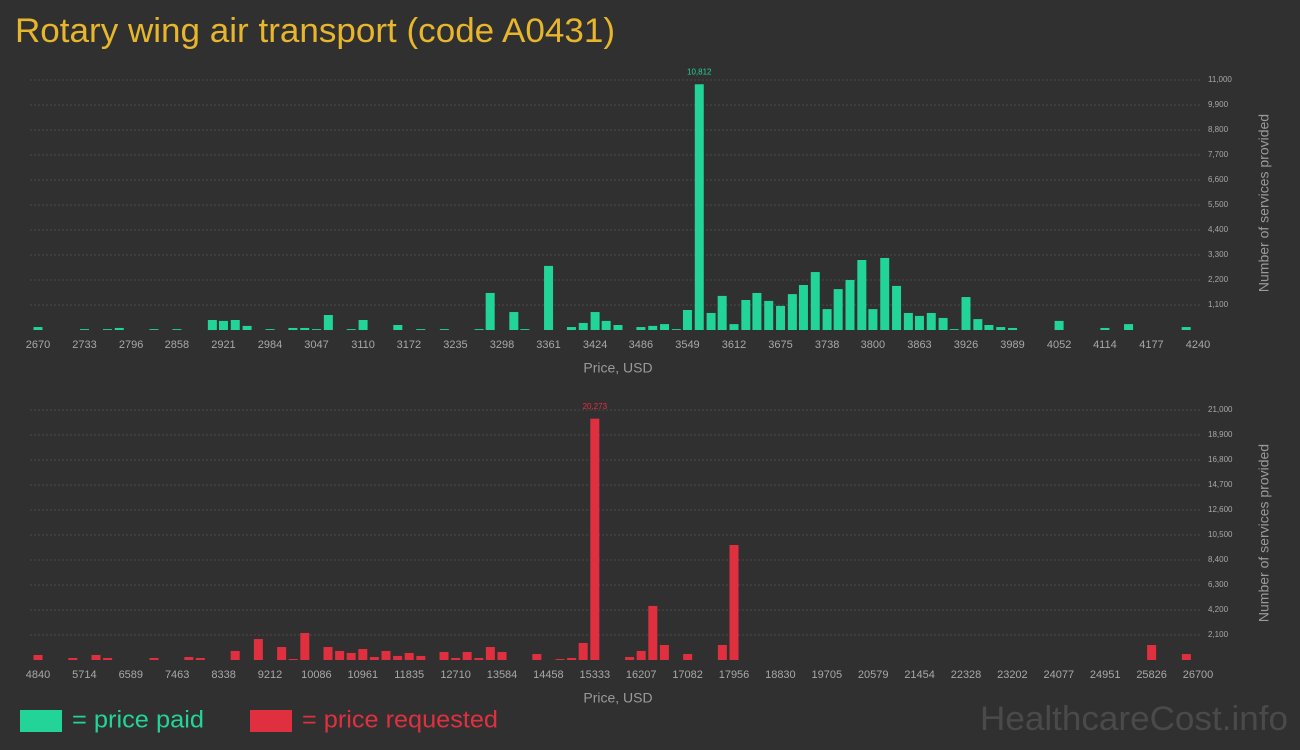 This screenshot has width=1300, height=750. I want to click on data-label: 20,273, so click(595, 406).